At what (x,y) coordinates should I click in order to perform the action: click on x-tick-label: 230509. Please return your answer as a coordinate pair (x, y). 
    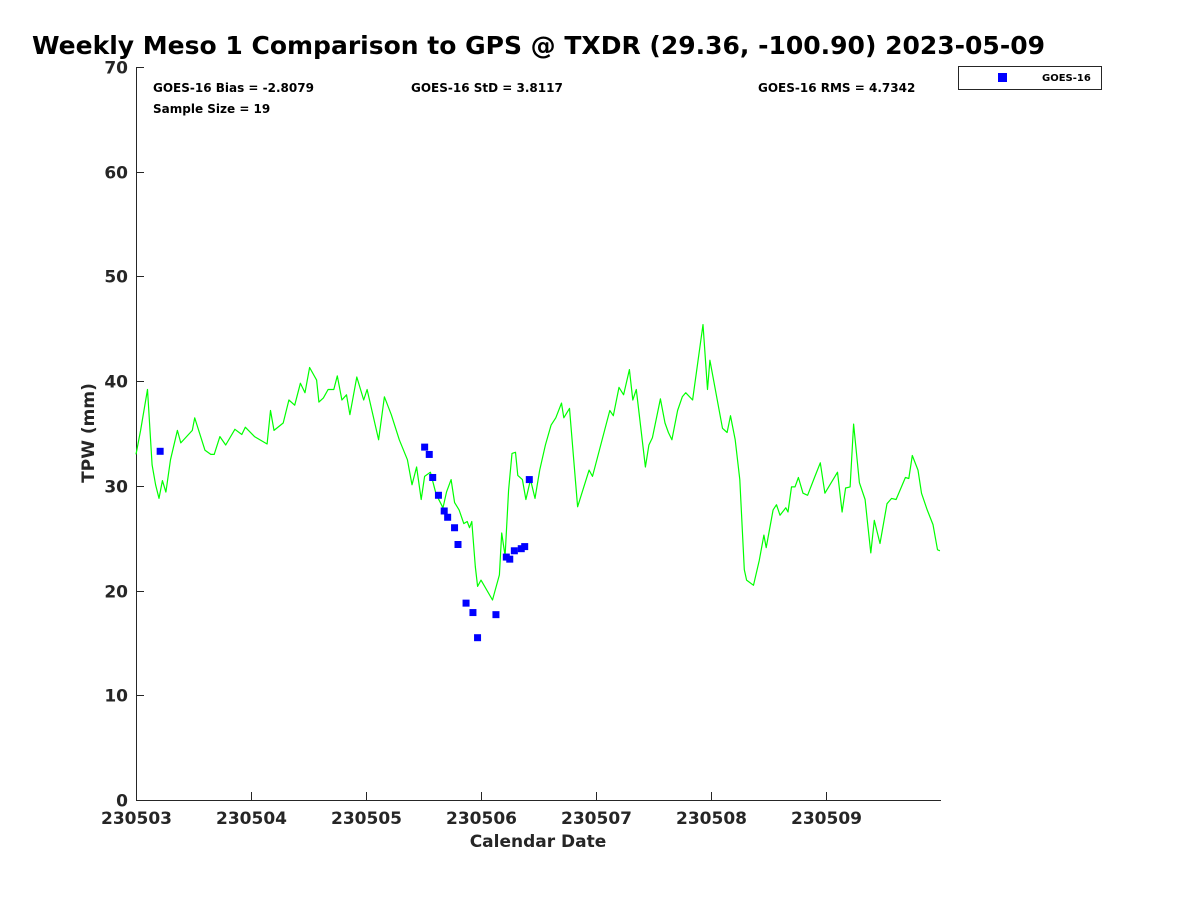
    Looking at the image, I should click on (826, 819).